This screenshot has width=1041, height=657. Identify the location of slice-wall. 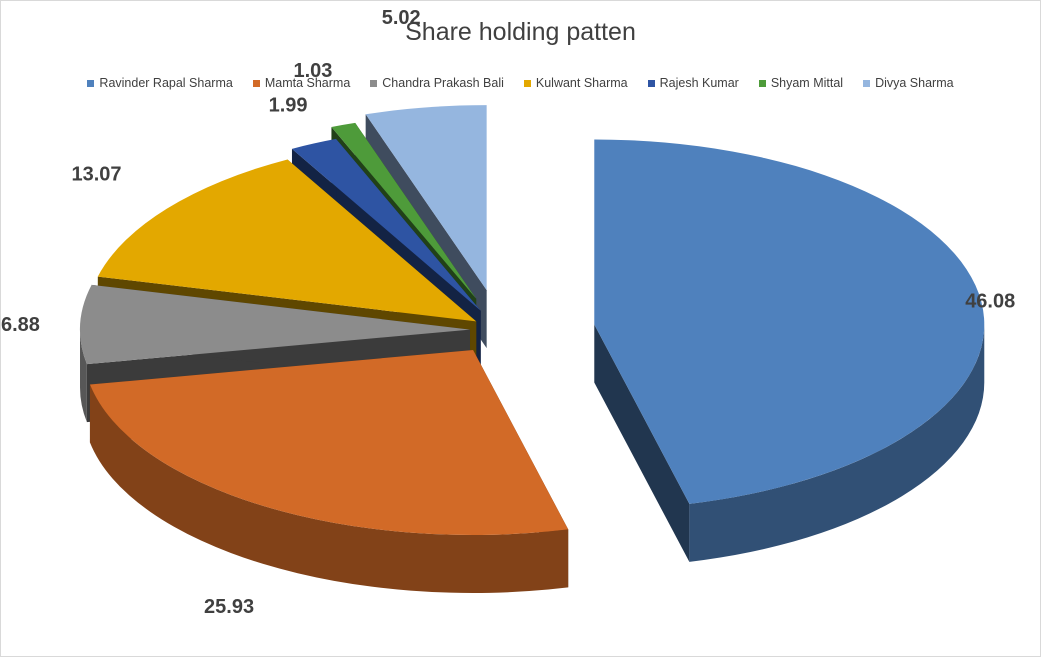
(642, 443).